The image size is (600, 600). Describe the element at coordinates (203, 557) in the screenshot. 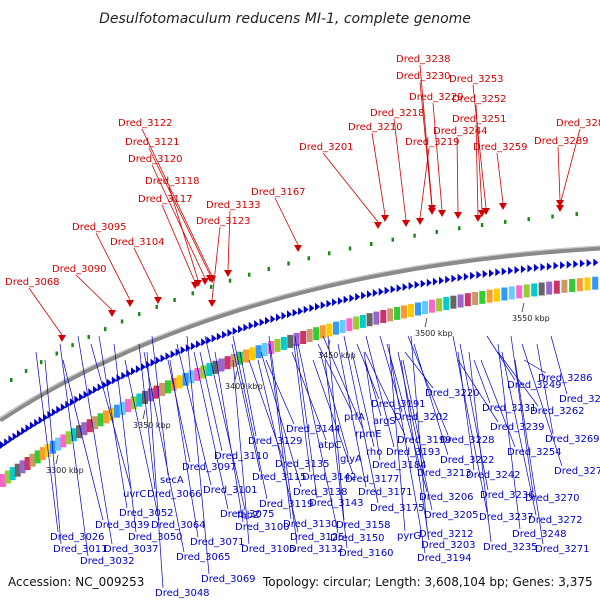

I see `blue-gene-label: Dred_3065` at that location.